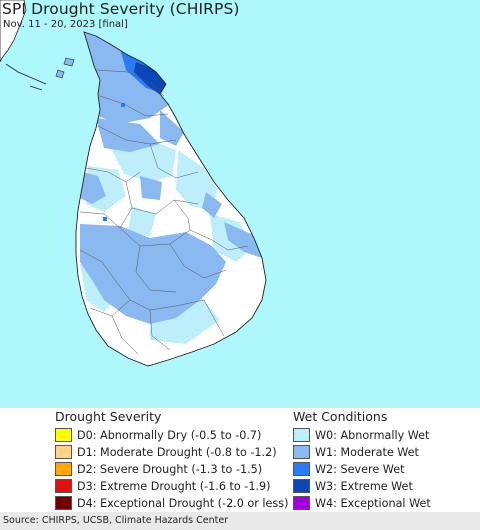  I want to click on jaffna-islands, so click(65, 68).